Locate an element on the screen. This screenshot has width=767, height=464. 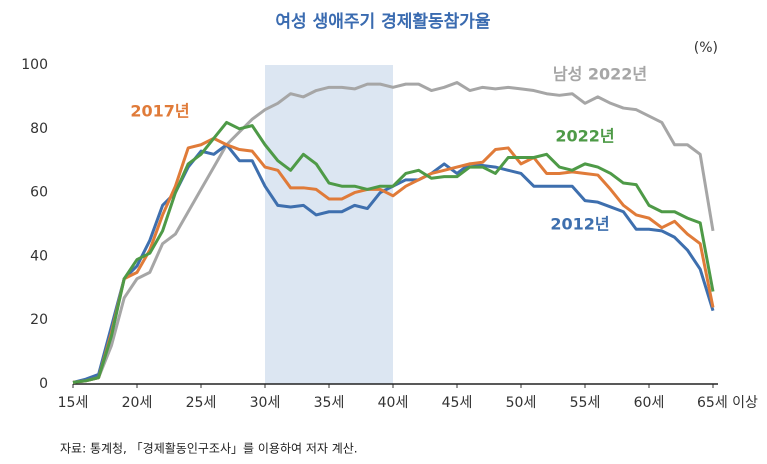
y-tick-label: 20 is located at coordinates (39, 320).